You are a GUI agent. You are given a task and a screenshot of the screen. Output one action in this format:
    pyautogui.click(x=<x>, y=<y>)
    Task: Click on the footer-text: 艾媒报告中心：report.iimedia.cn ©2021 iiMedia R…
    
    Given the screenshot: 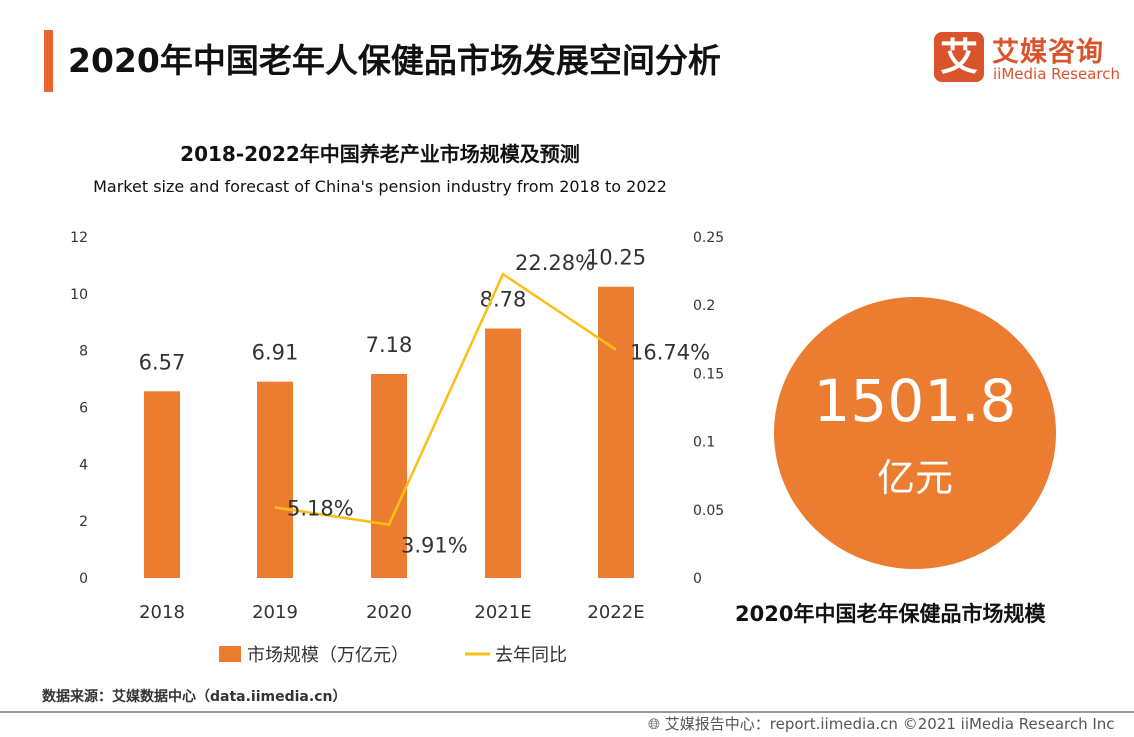 What is the action you would take?
    pyautogui.click(x=889, y=724)
    